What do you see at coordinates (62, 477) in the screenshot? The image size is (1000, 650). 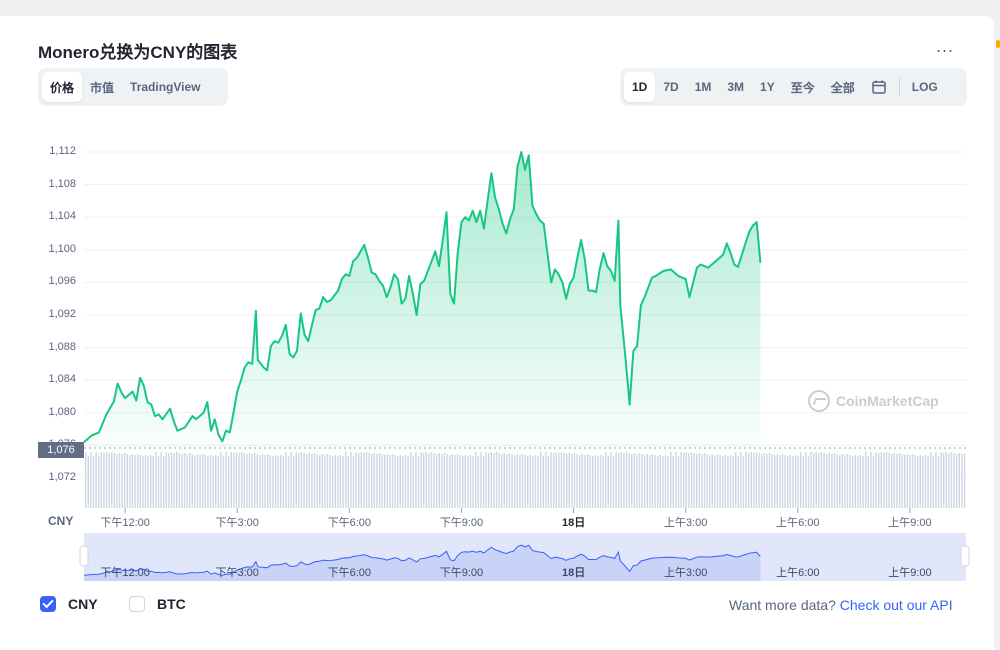 I see `y-tick-label: 1,072` at bounding box center [62, 477].